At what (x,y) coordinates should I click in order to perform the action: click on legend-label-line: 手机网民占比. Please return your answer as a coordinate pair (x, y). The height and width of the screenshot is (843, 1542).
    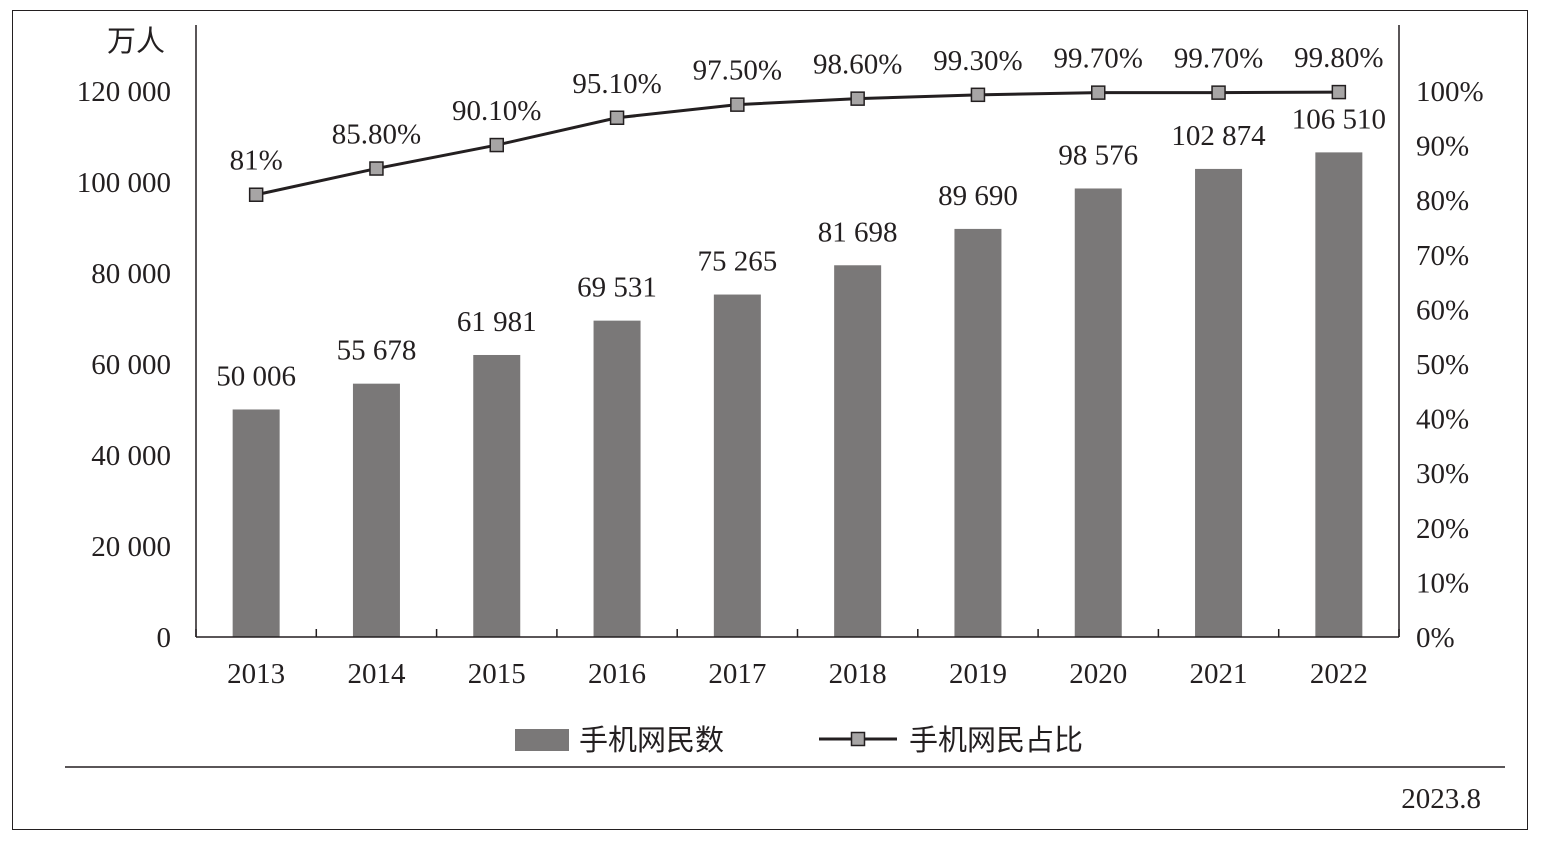
    Looking at the image, I should click on (996, 740).